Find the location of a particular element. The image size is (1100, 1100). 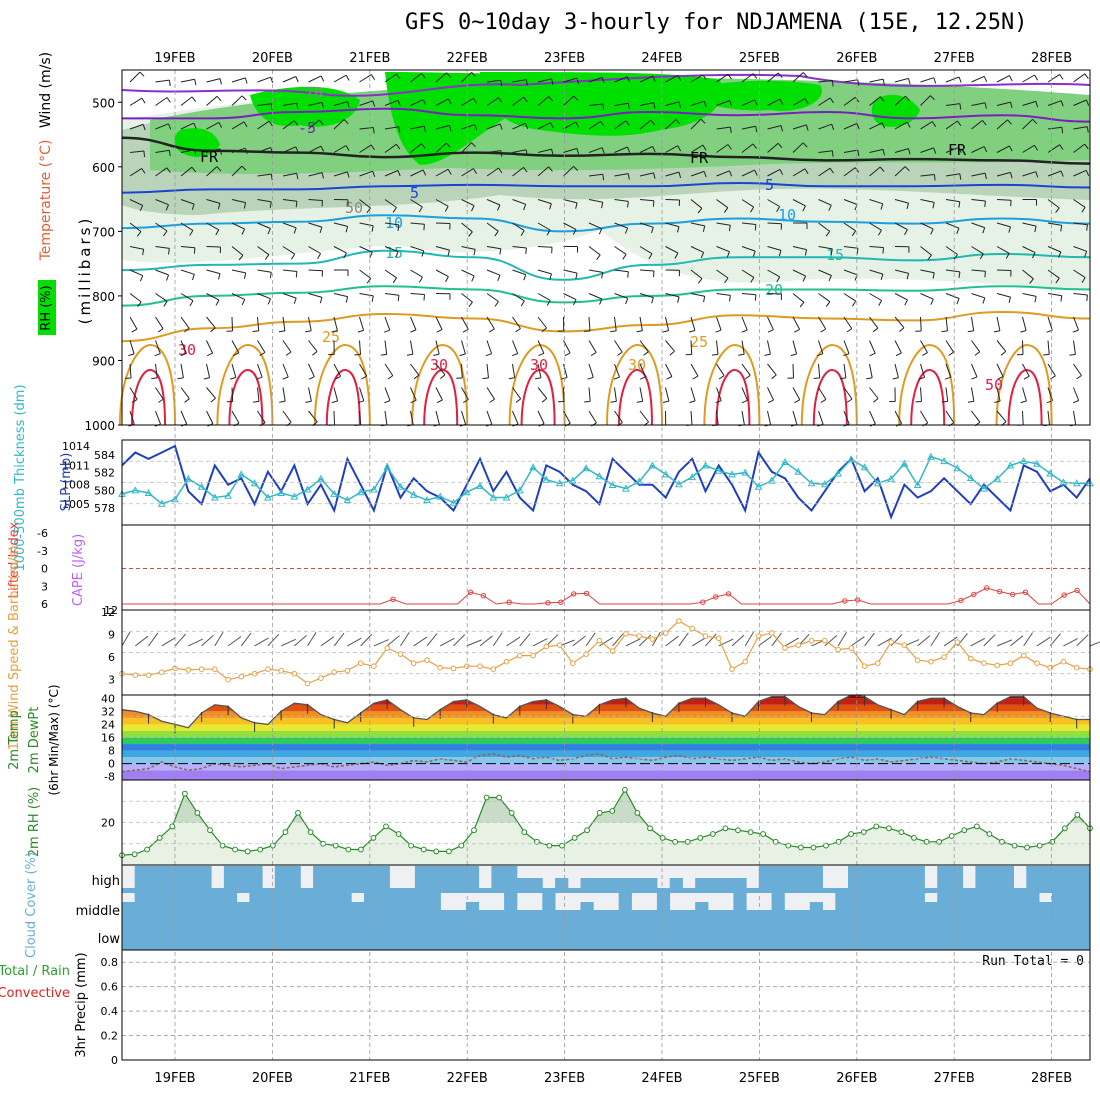

thickness-label: 1000-500mb Thickness (dm) is located at coordinates (20, 477).